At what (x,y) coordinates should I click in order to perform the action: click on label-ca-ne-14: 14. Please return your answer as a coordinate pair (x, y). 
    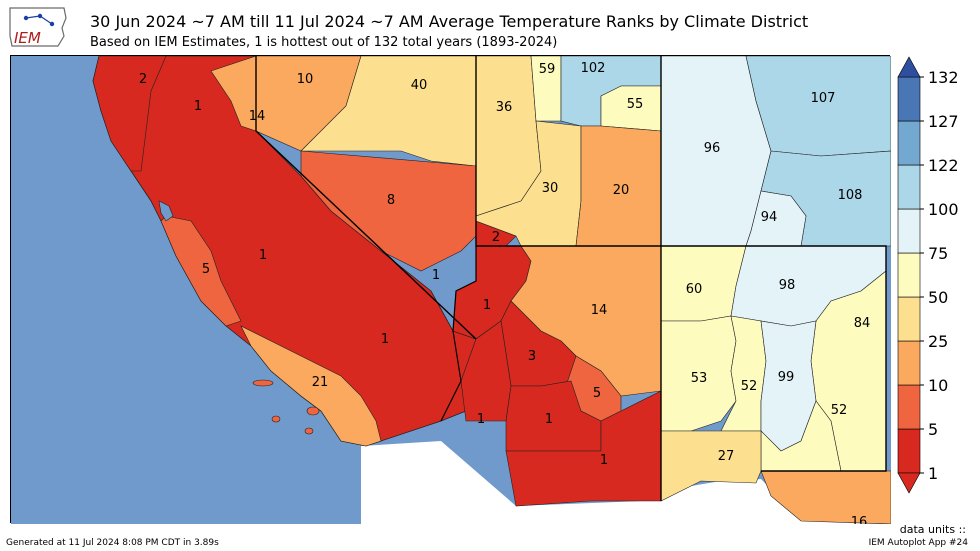
    Looking at the image, I should click on (257, 116).